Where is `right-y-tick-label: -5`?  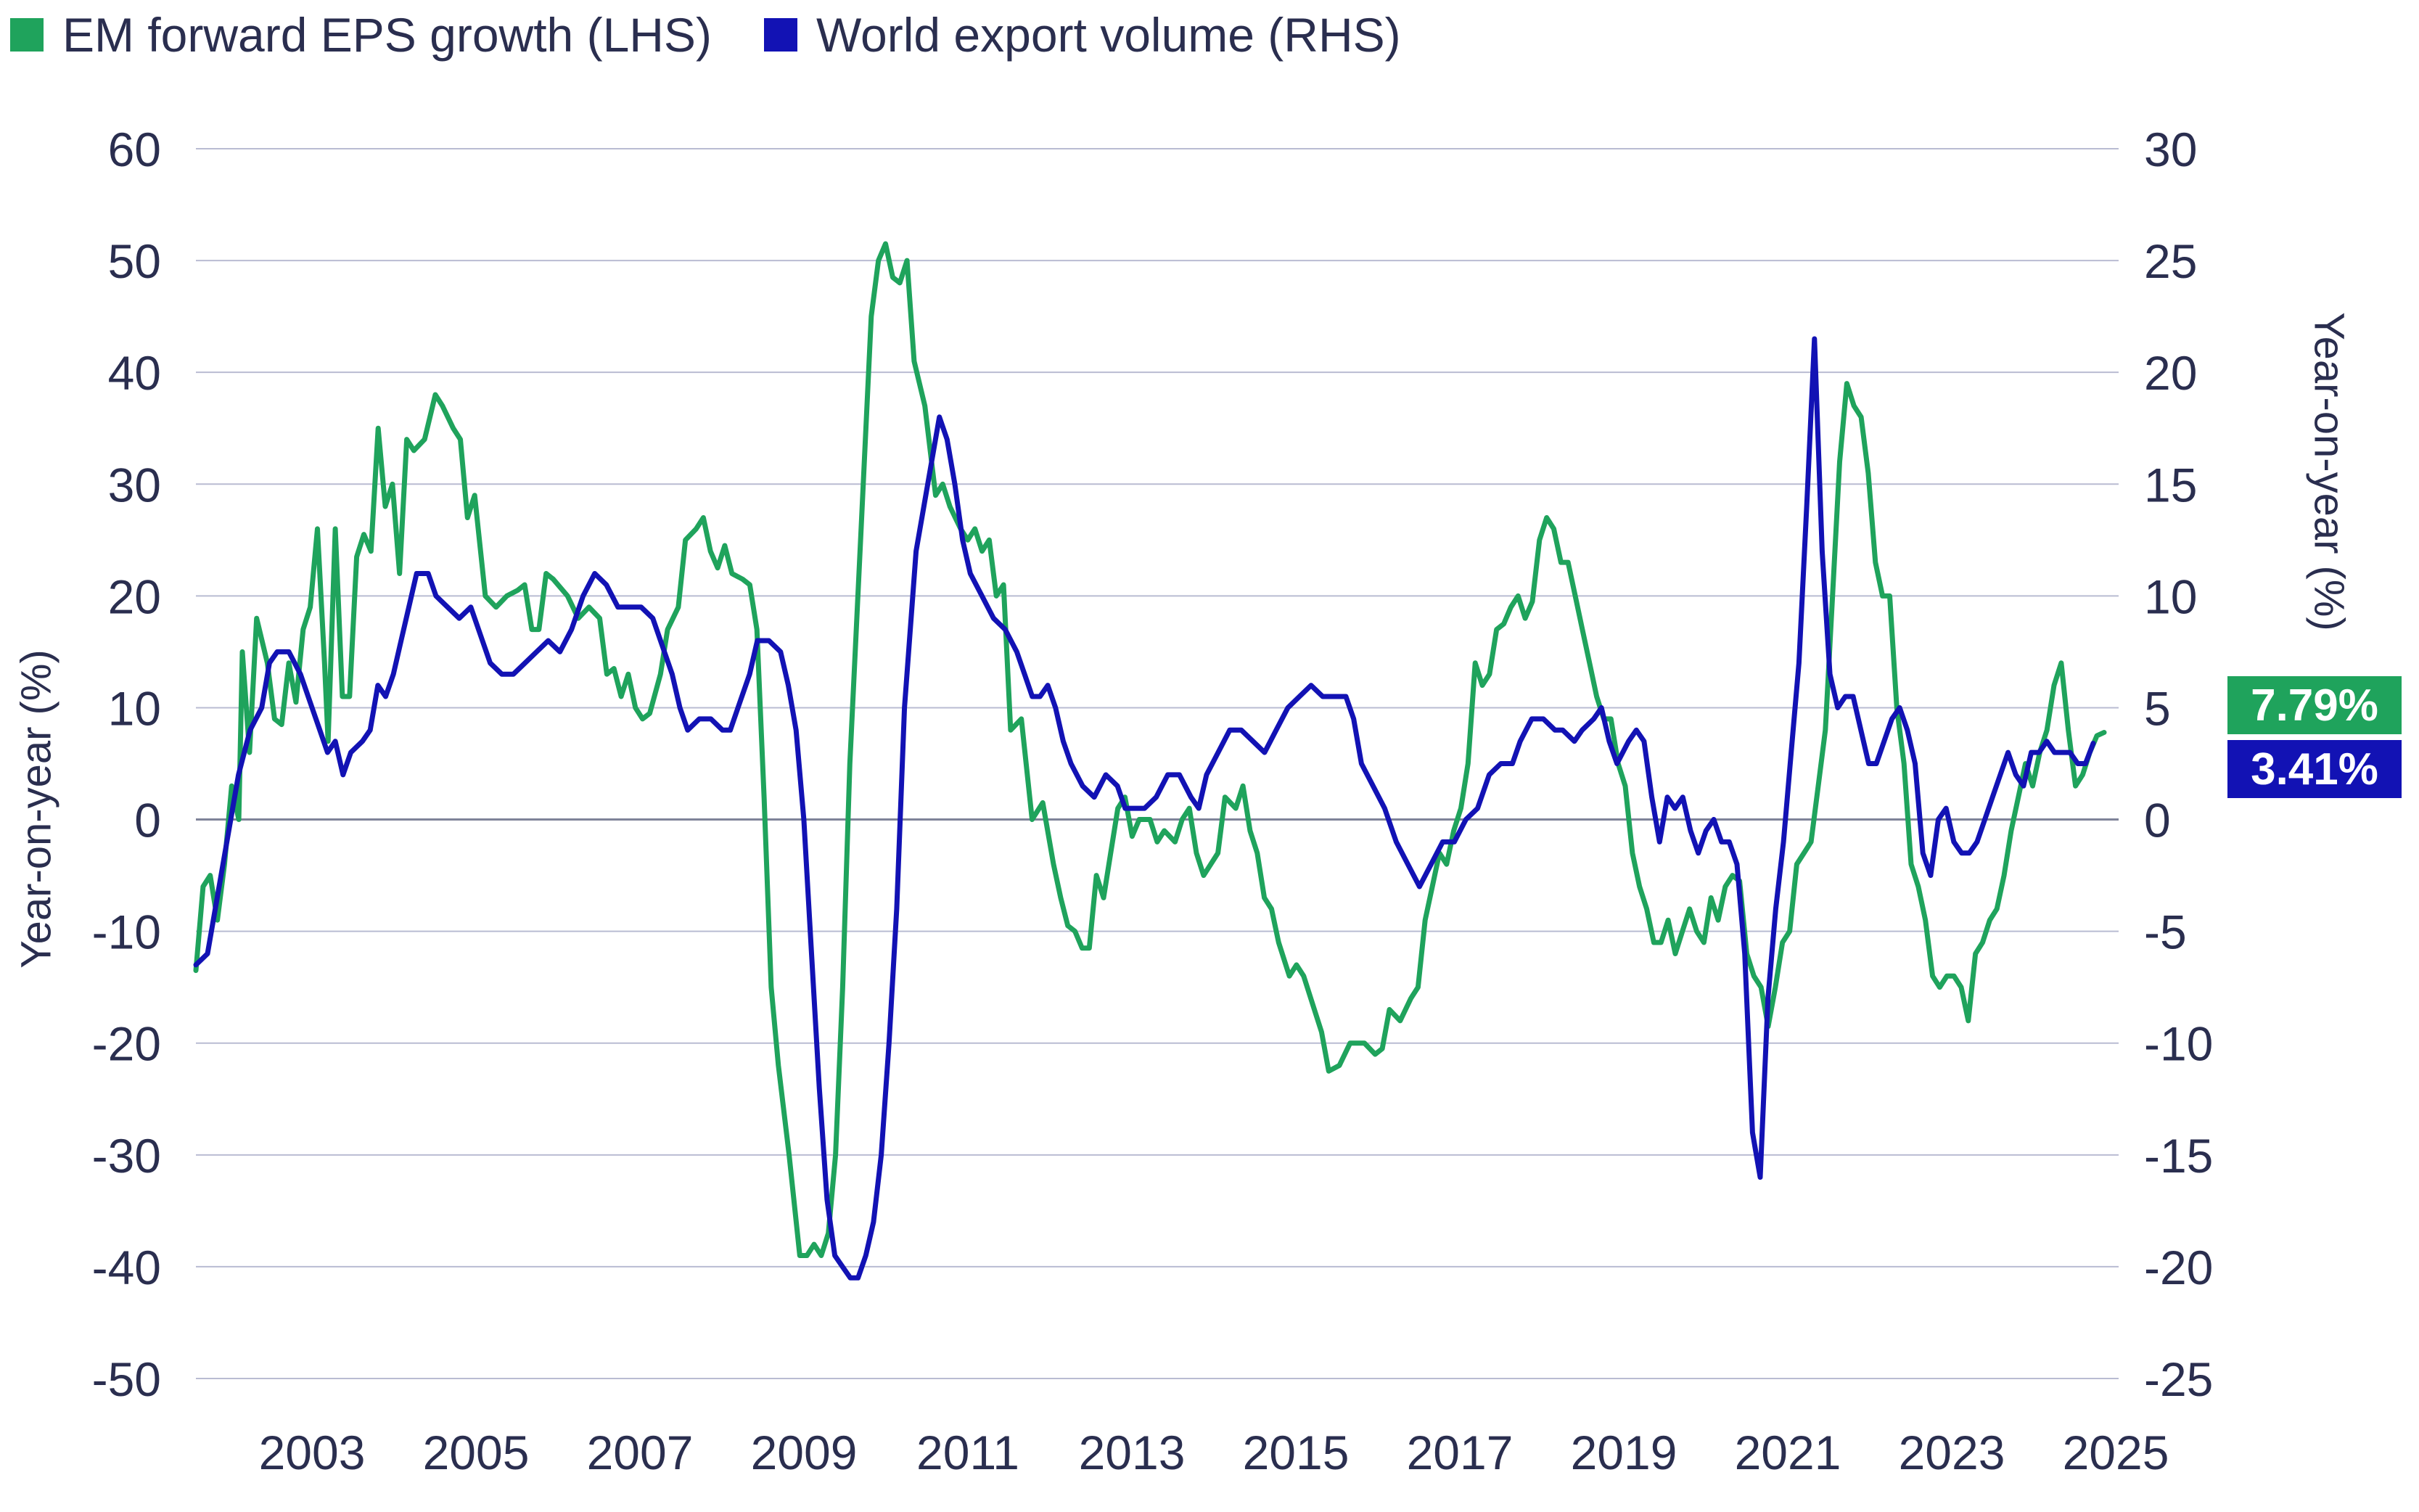 right-y-tick-label: -5 is located at coordinates (2165, 932).